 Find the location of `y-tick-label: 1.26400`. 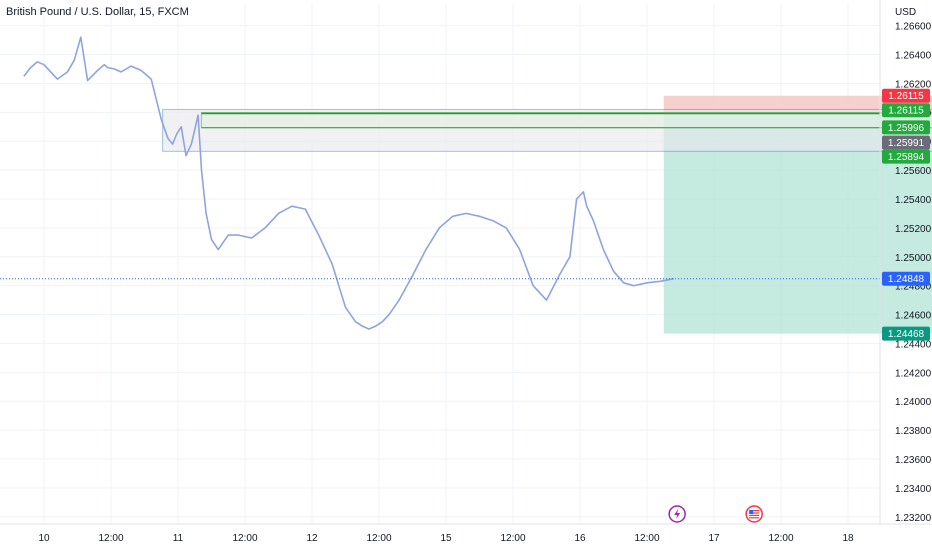

y-tick-label: 1.26400 is located at coordinates (913, 56).